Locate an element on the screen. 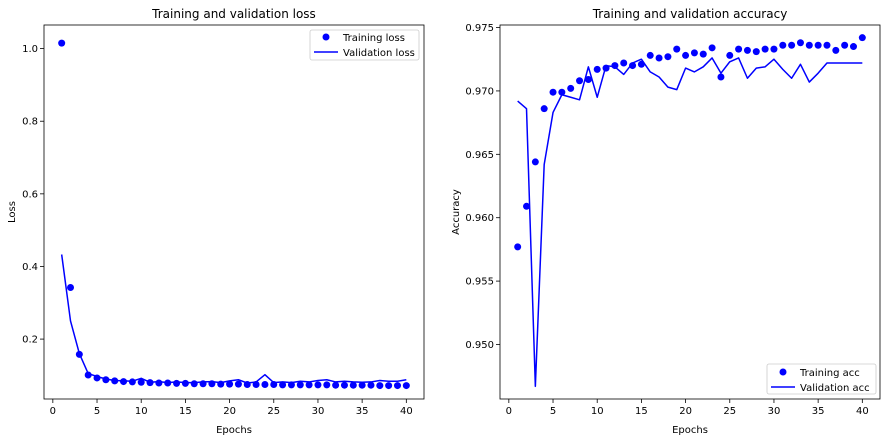 The image size is (888, 441). accuracy-chart-xlabel: Epochs is located at coordinates (690, 430).